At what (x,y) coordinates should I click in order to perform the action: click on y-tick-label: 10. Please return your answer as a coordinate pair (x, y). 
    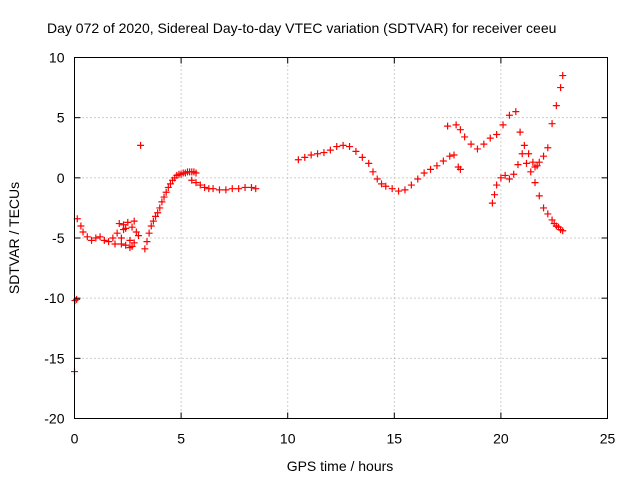
    Looking at the image, I should click on (57, 58).